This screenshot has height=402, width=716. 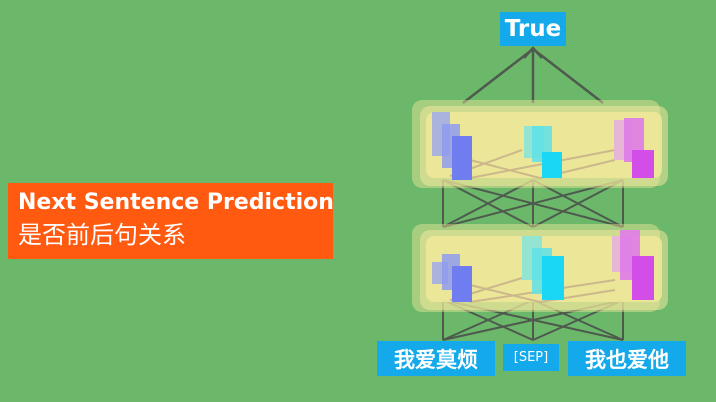 What do you see at coordinates (627, 358) in the screenshot?
I see `token-sentence-b: 我也爱他` at bounding box center [627, 358].